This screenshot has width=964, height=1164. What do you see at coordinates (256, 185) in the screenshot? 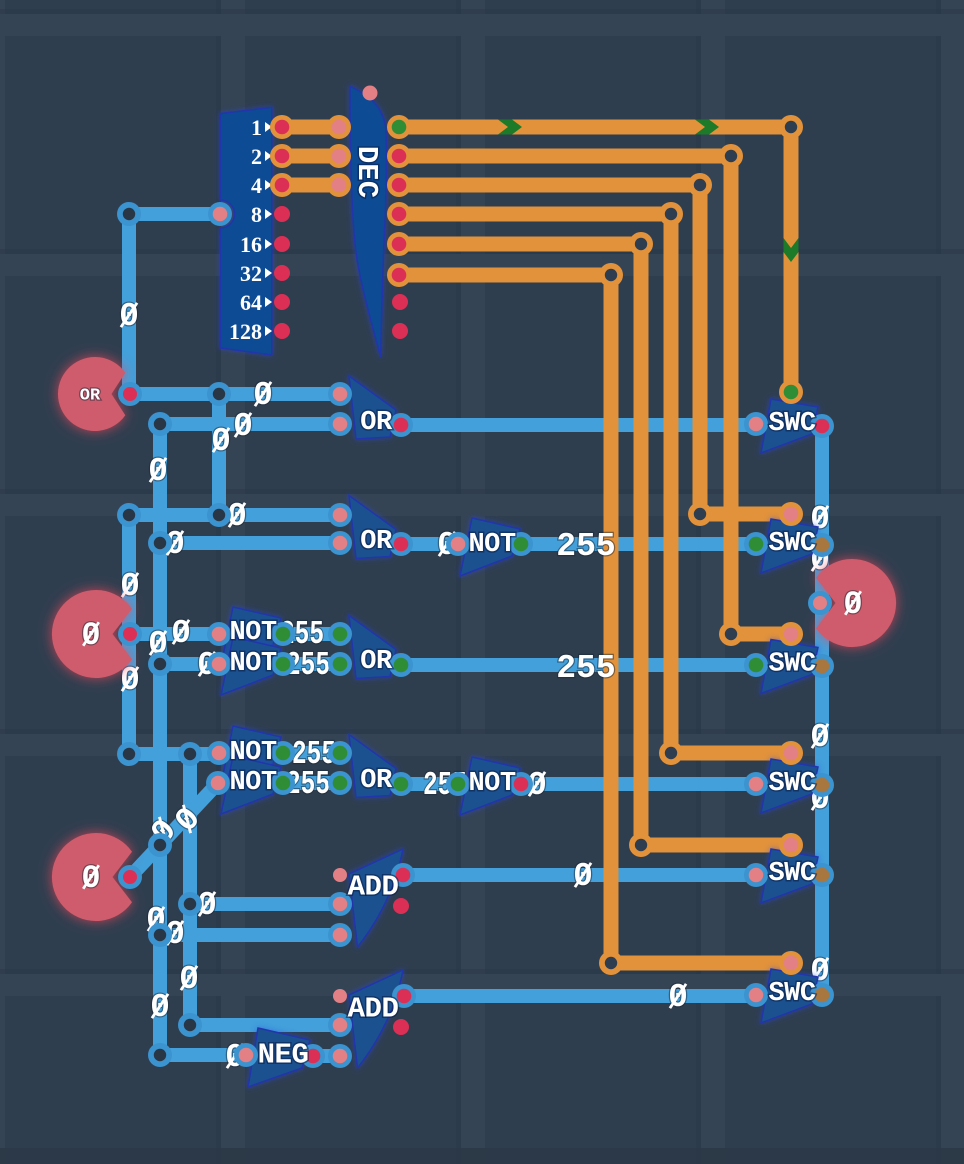
I see `svg-text: 4` at bounding box center [256, 185].